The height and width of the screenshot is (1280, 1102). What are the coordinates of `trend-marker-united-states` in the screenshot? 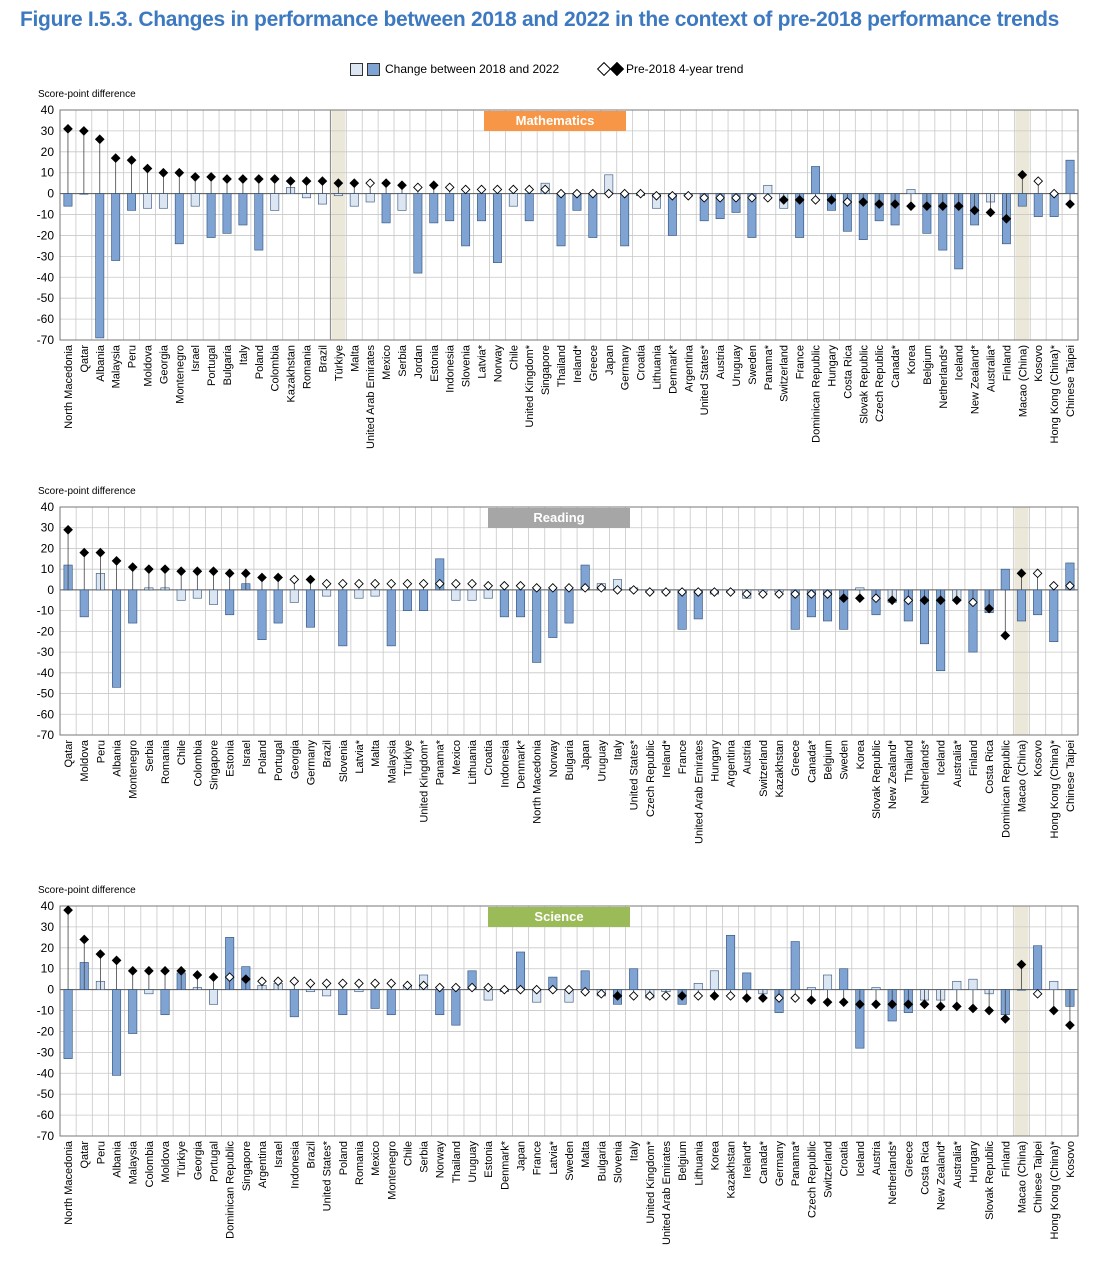 It's located at (704, 197).